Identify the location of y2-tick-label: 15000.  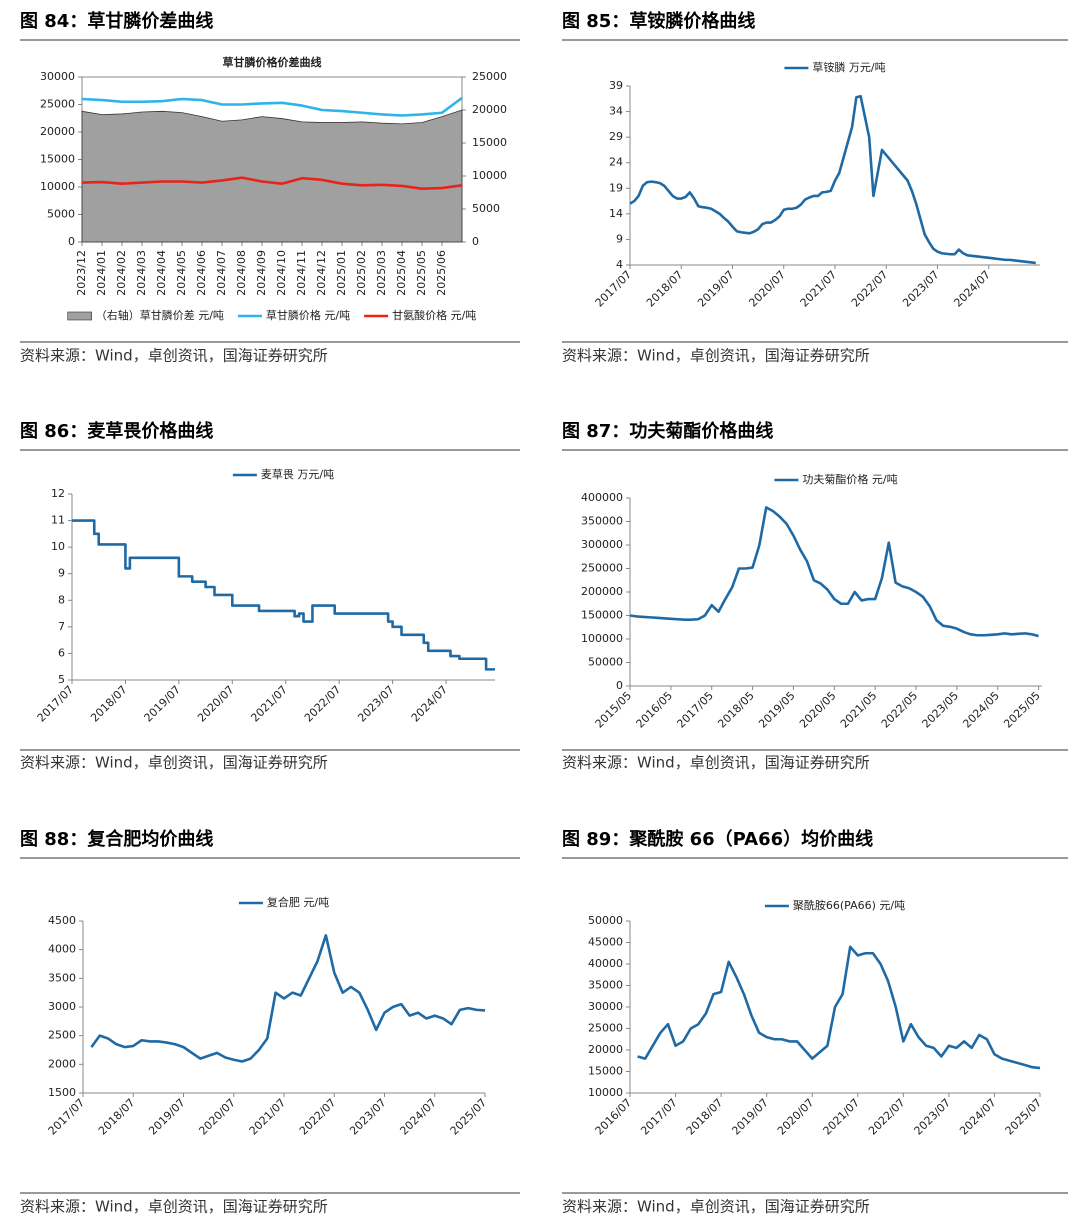
(489, 142).